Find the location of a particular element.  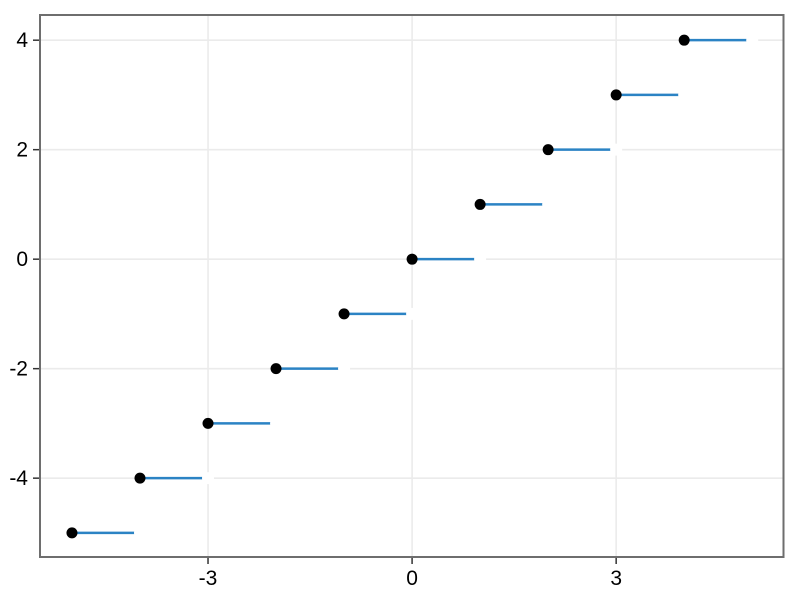

x-tick-label: 3 is located at coordinates (616, 578).